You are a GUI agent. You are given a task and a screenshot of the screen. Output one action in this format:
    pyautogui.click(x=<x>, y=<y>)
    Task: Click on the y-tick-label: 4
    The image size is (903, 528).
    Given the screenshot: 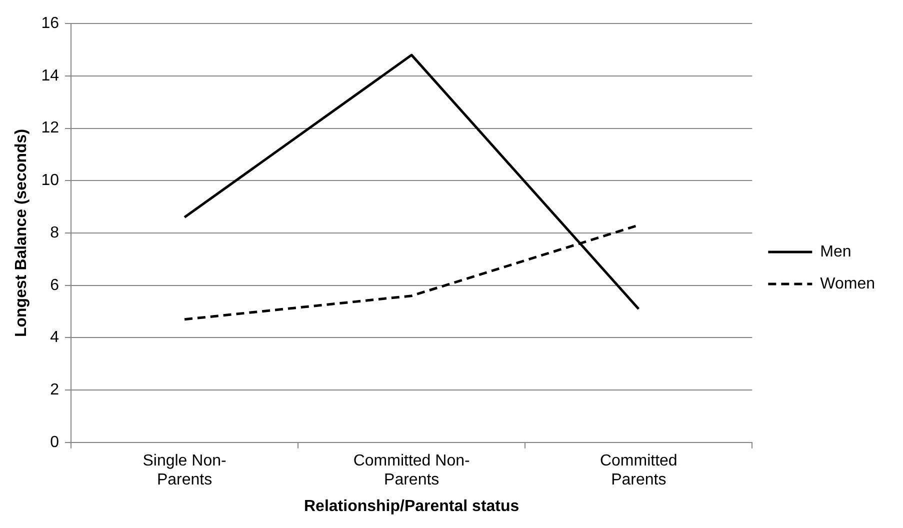 What is the action you would take?
    pyautogui.click(x=55, y=337)
    